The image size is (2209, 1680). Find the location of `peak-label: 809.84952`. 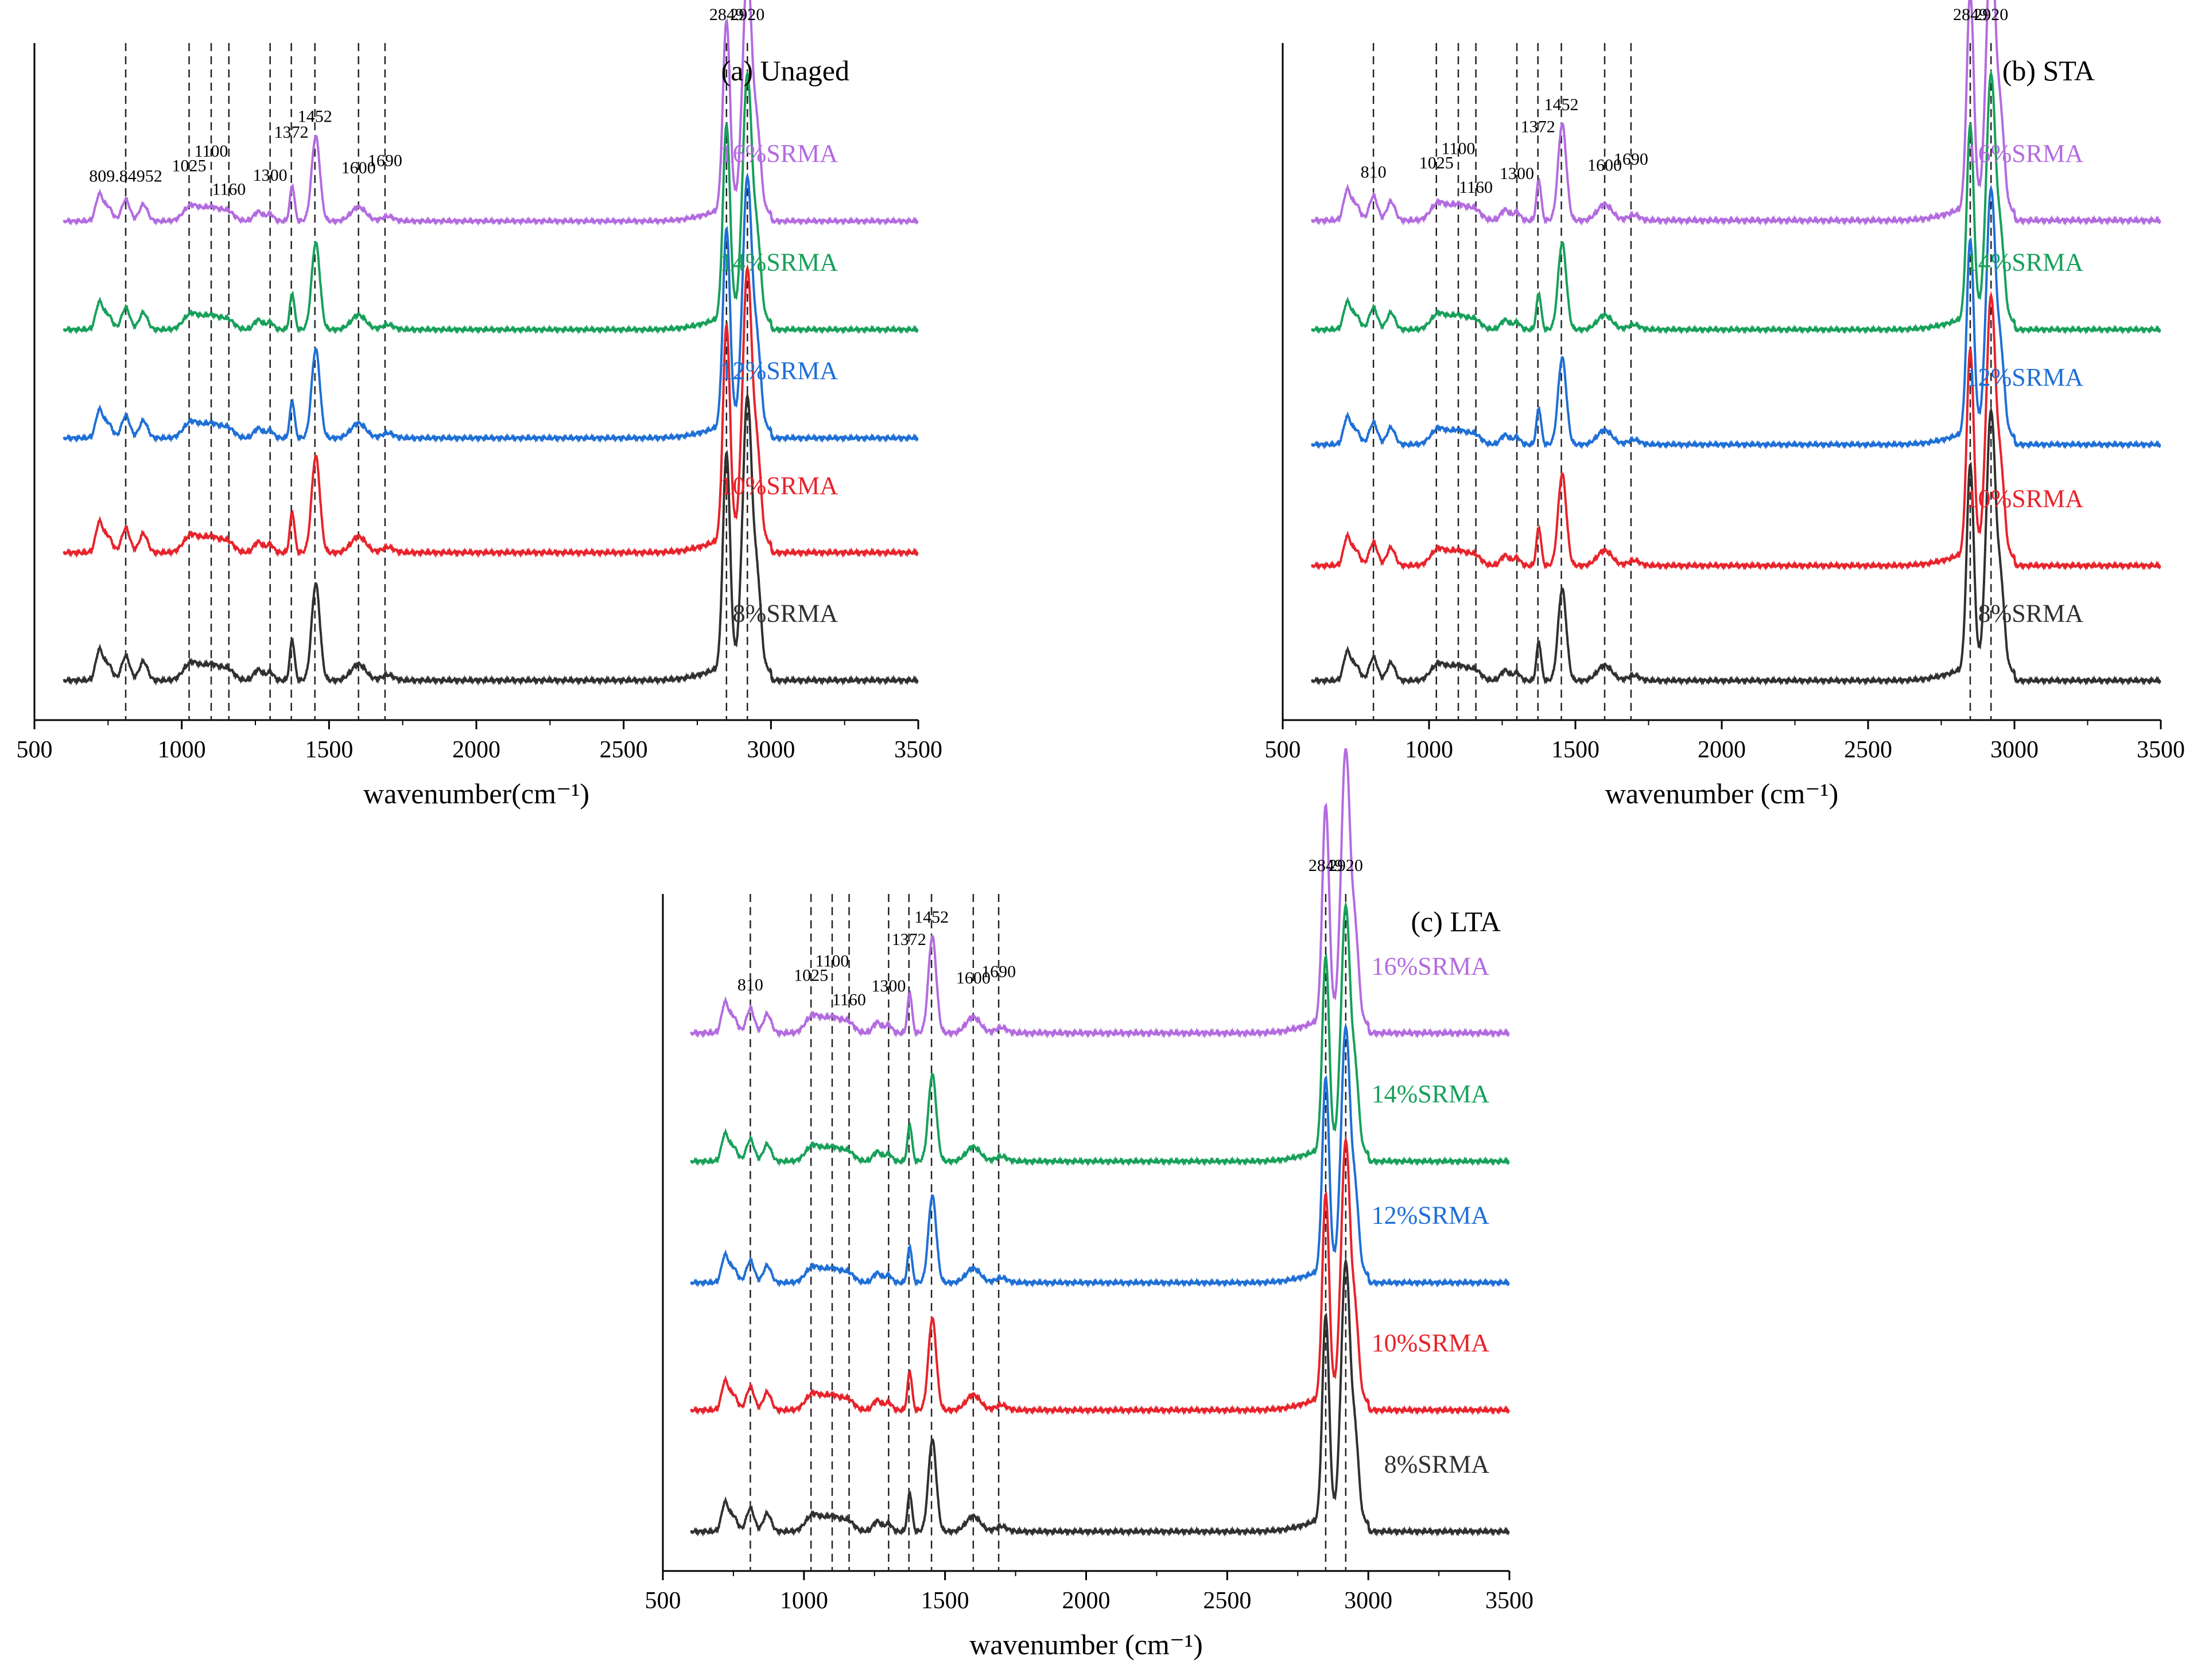

peak-label: 809.84952 is located at coordinates (125, 175).